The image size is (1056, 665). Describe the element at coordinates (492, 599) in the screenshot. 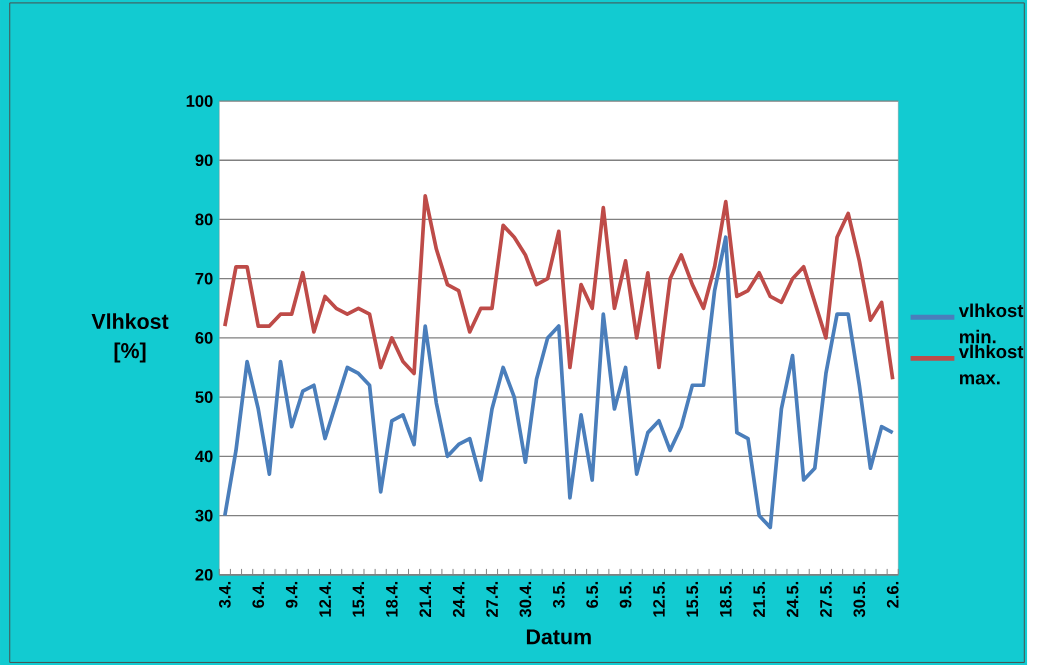

I see `x-tick-label: 27.4.` at that location.